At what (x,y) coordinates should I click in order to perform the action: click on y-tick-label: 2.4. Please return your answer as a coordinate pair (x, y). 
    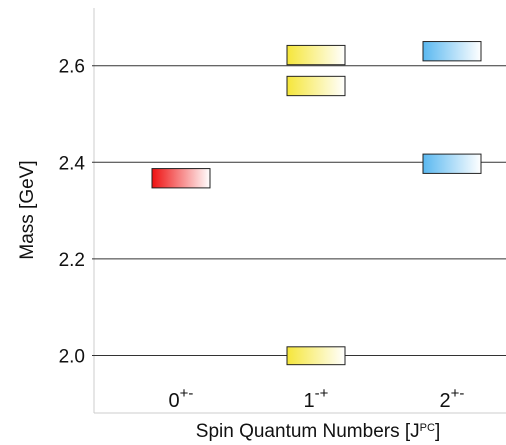
    Looking at the image, I should click on (72, 163).